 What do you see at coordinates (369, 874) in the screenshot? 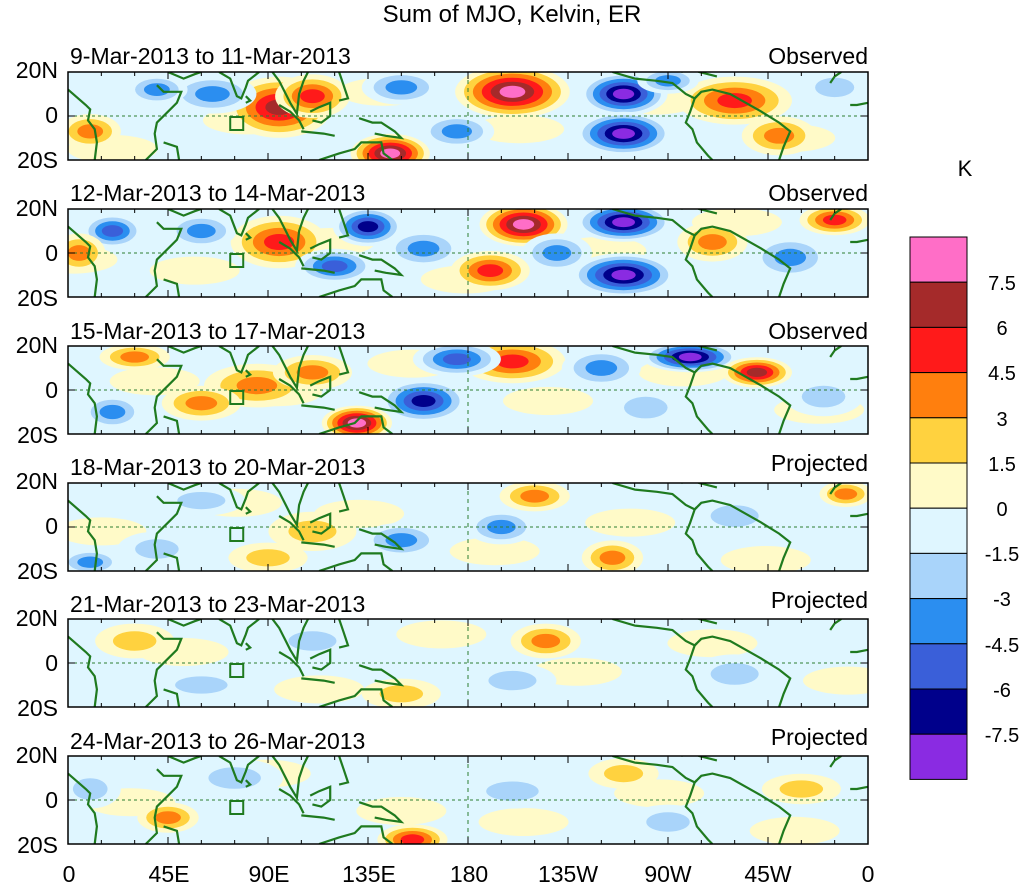
I see `lon-label: 135E` at bounding box center [369, 874].